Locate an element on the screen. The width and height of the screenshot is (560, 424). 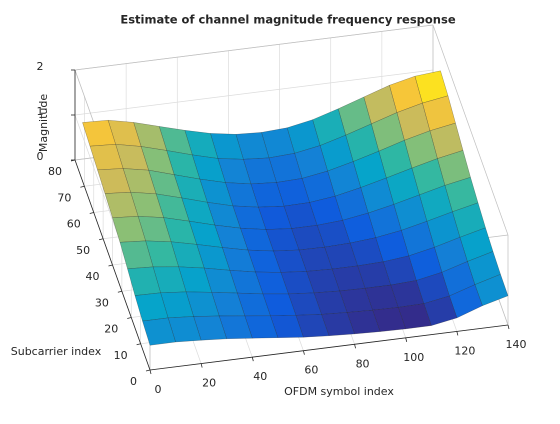
grid-line is located at coordinates (254, 92).